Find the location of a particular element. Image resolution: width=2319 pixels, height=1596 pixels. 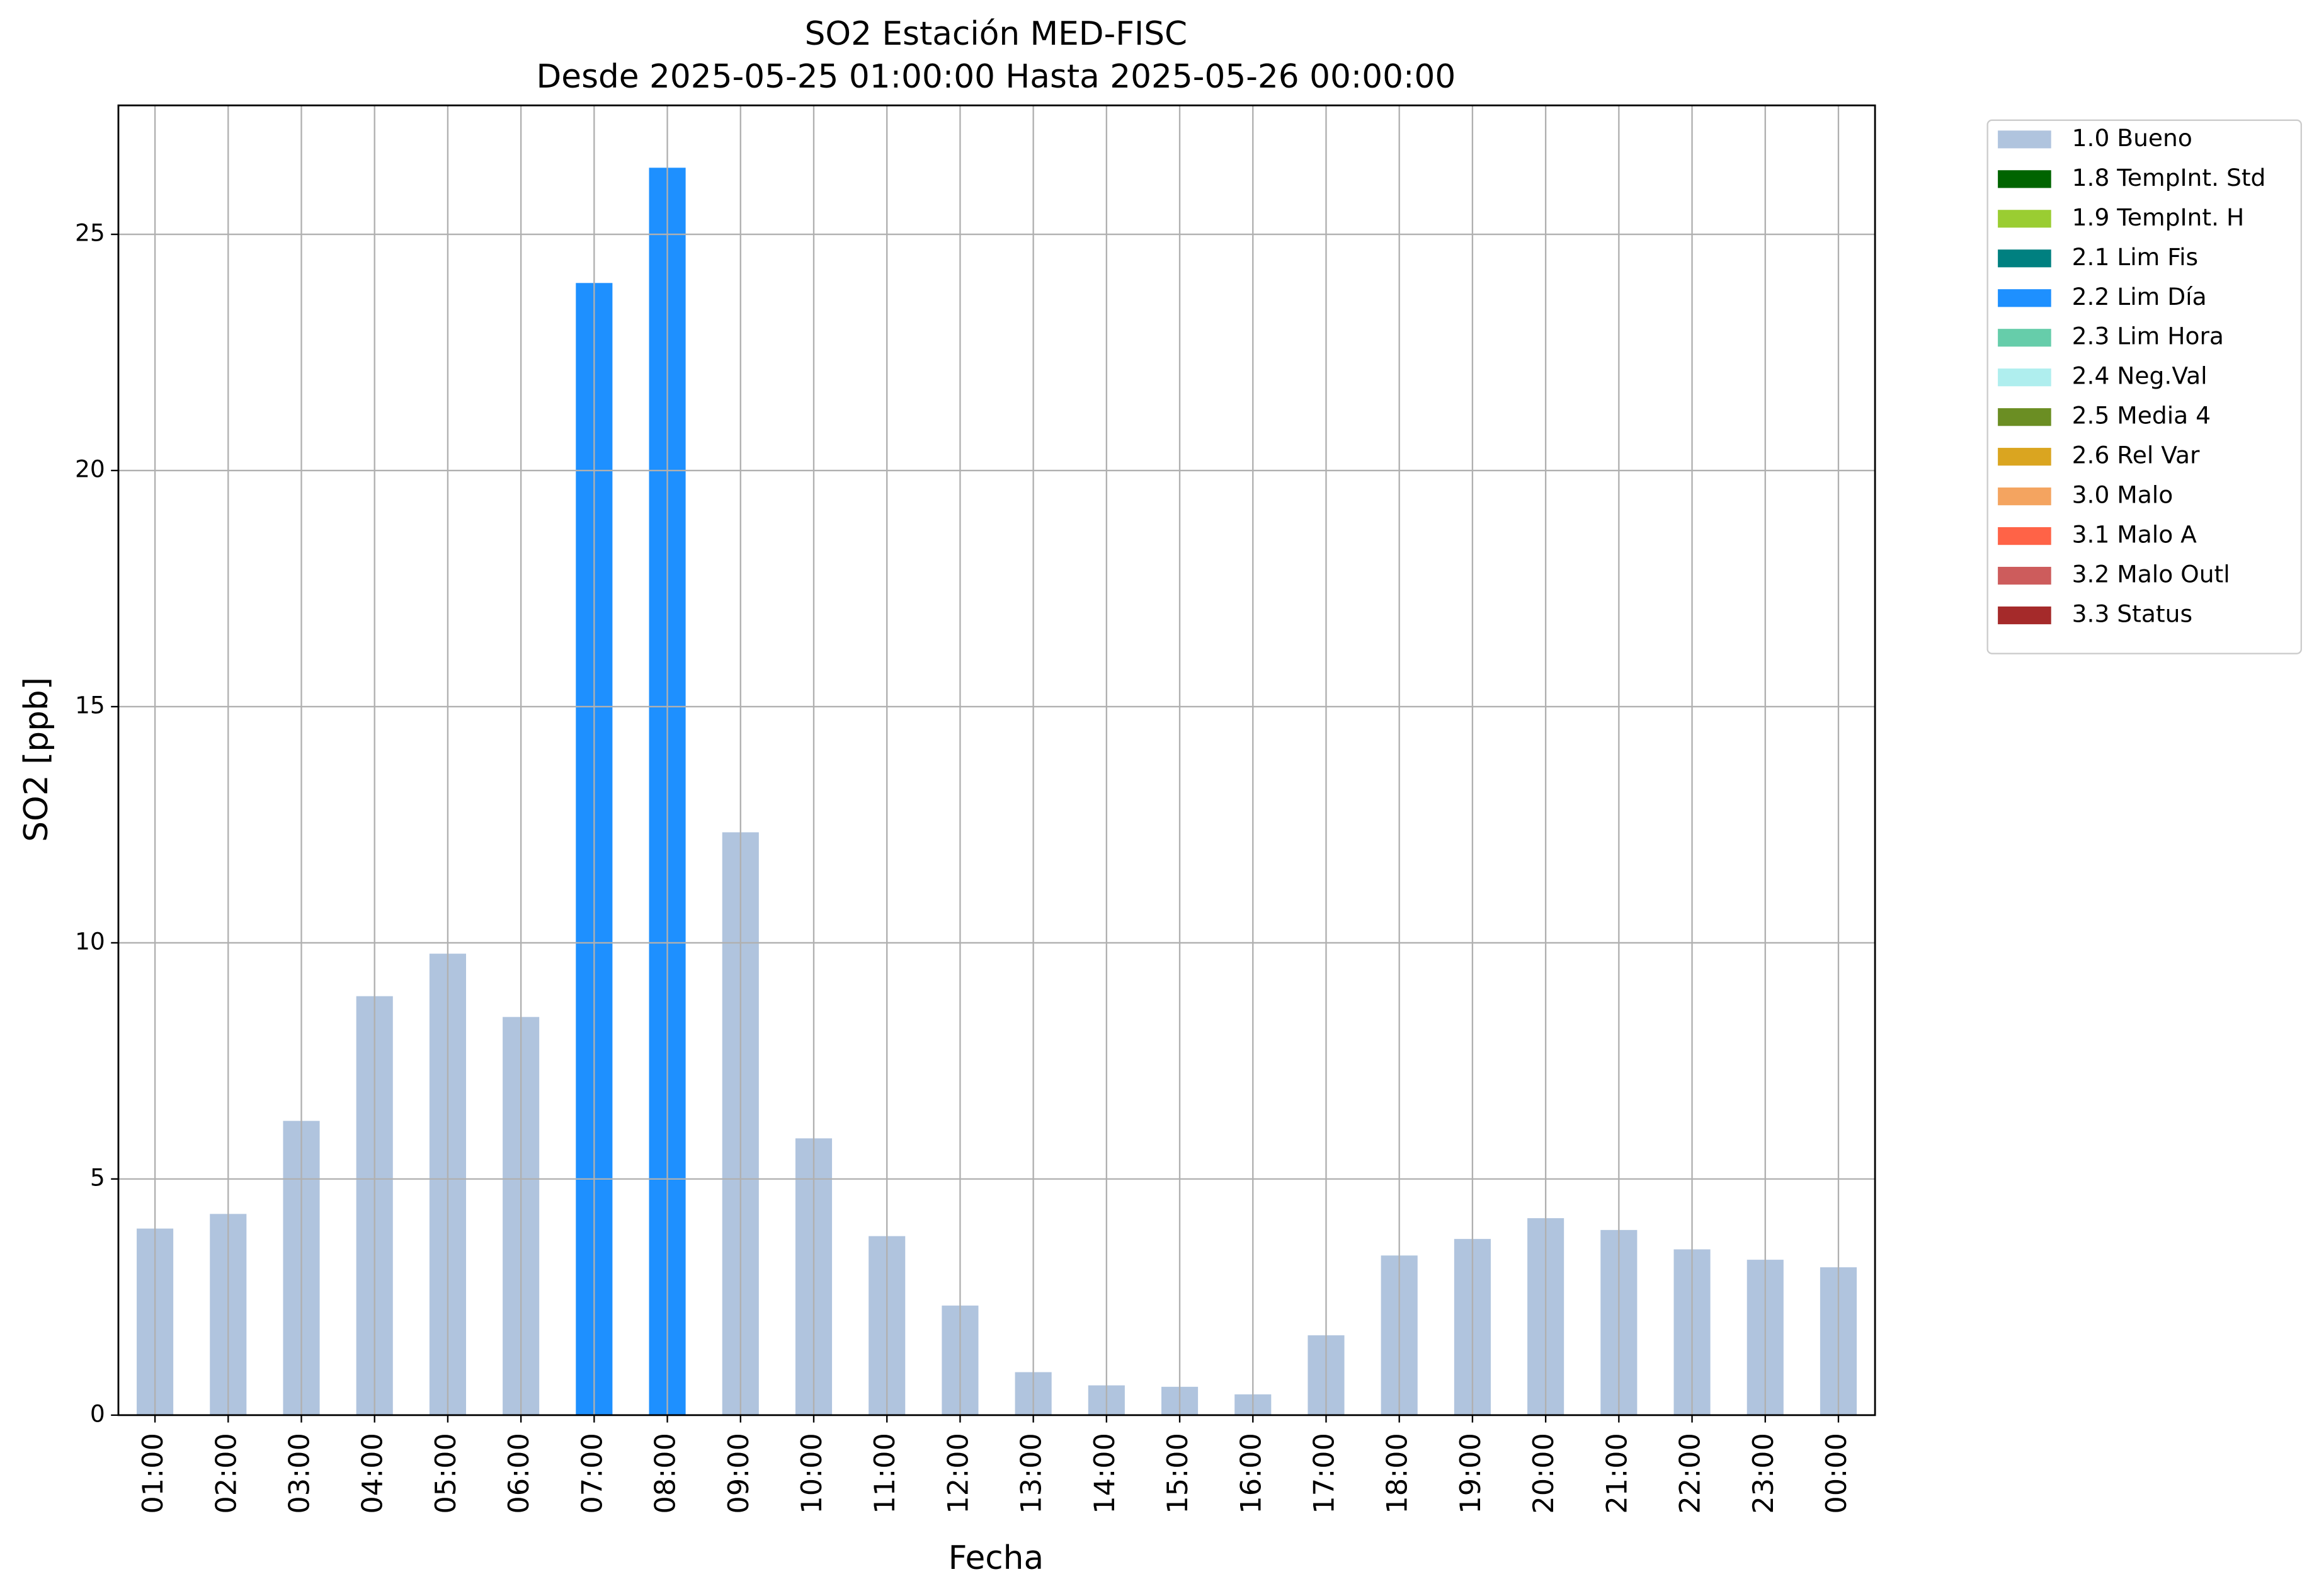

y-tick-label: 15 is located at coordinates (90, 705).